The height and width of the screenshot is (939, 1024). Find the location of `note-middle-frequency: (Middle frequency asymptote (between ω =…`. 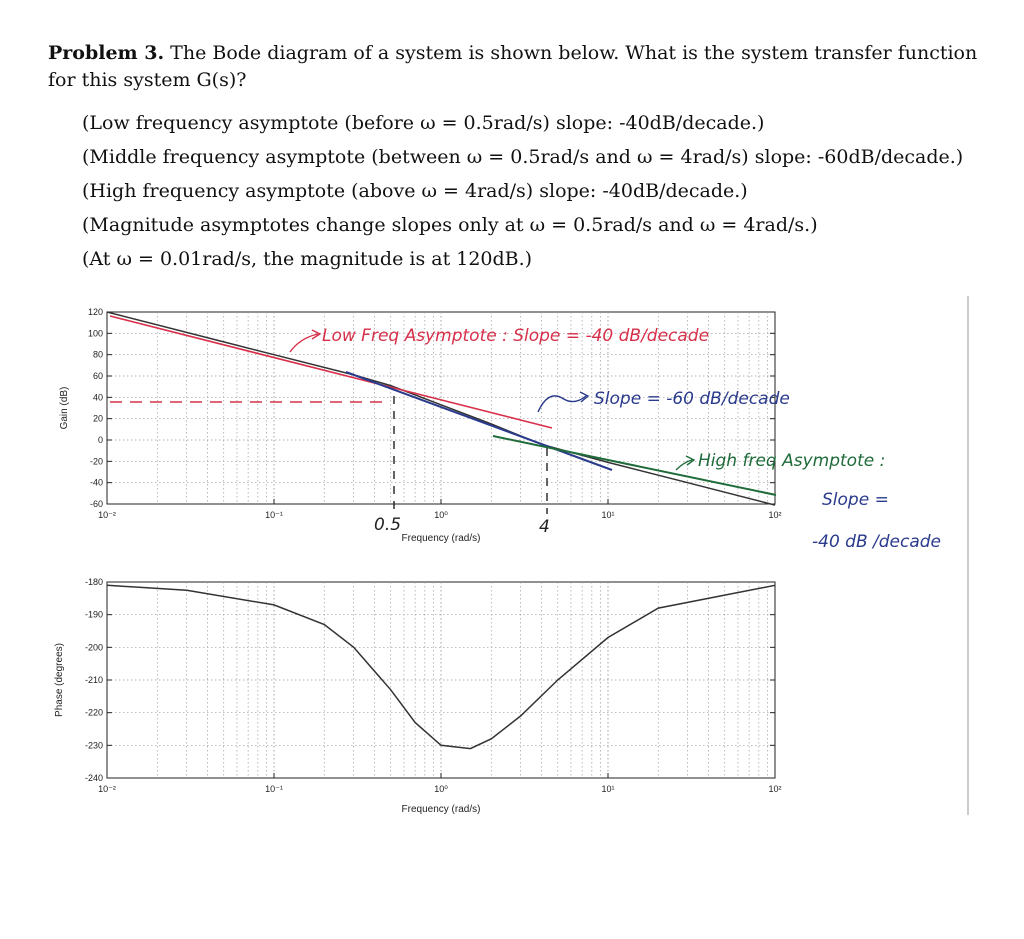

note-middle-frequency: (Middle frequency asymptote (between ω =… is located at coordinates (523, 157).